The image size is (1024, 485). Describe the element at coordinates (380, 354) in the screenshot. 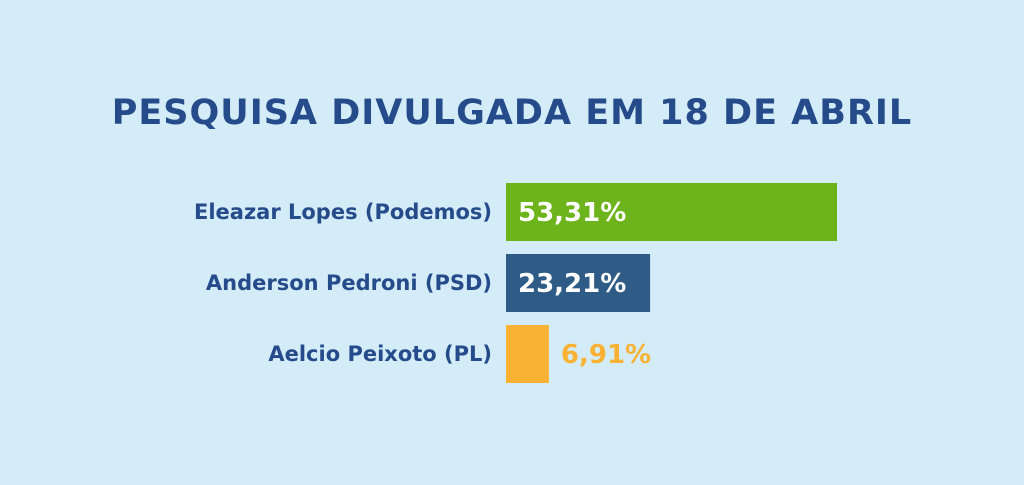

I see `category-label: Aelcio Peixoto (PL)` at that location.